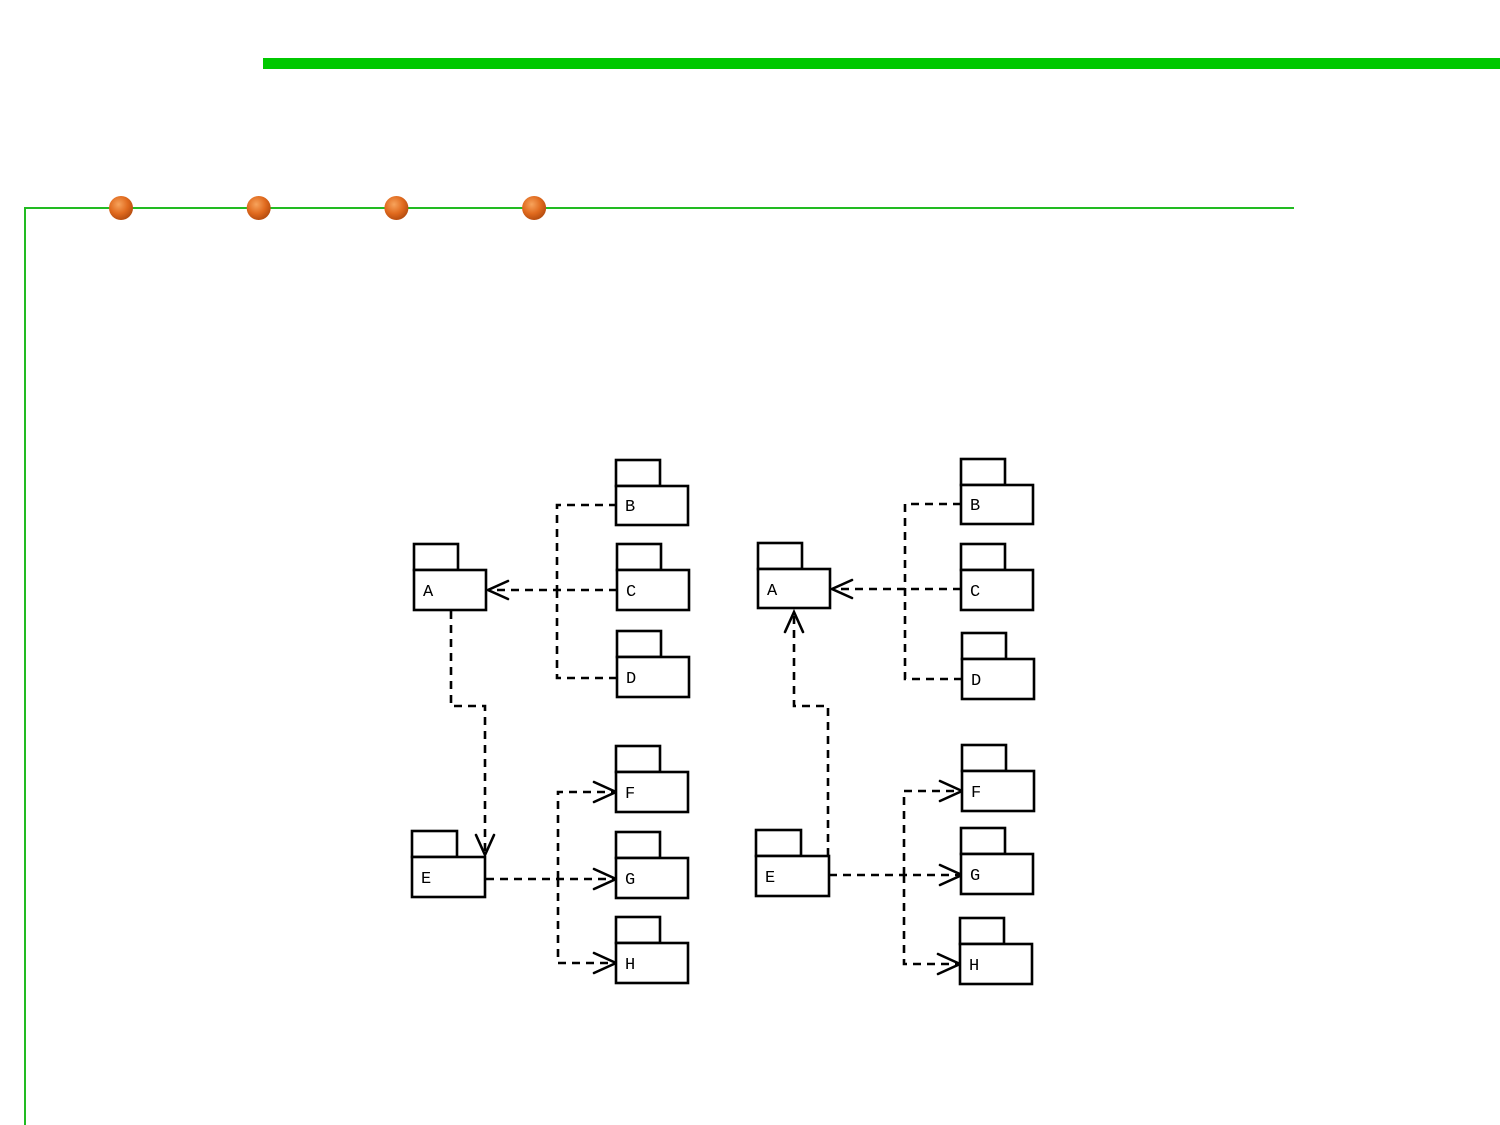  I want to click on arrowhead-into-e, so click(485, 846).